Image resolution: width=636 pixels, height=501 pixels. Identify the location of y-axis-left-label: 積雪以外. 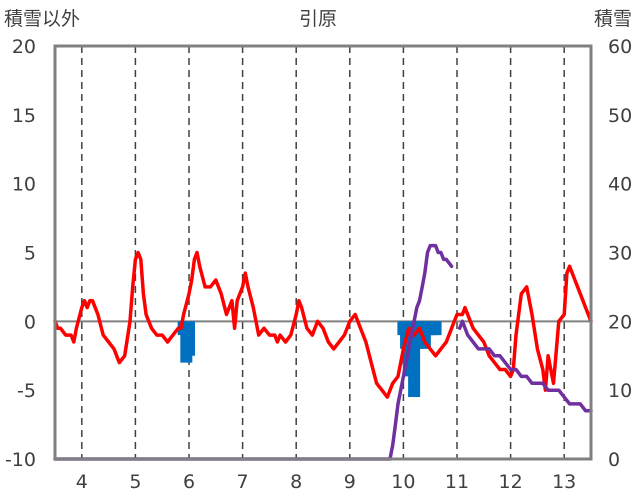
(42, 19).